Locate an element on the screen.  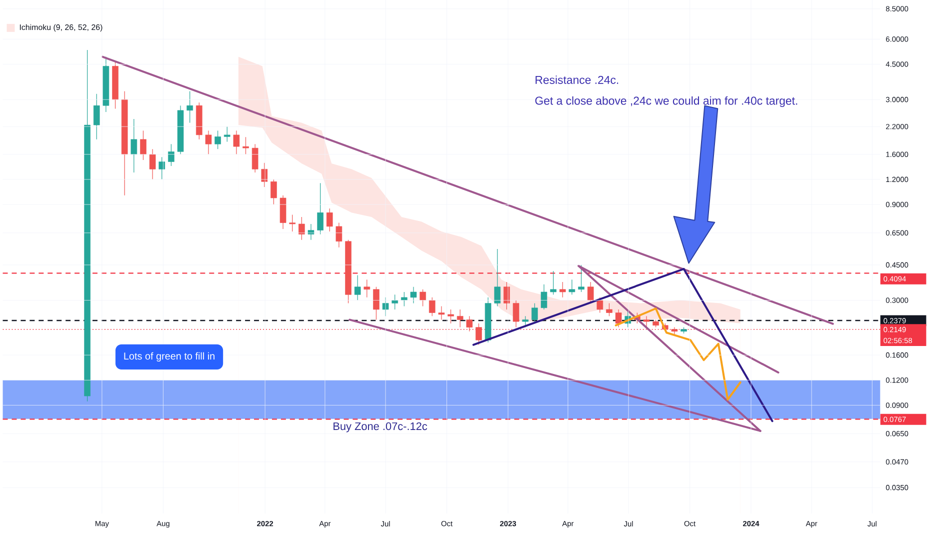
band-label: Buy Zone .07c-.12c is located at coordinates (381, 427).